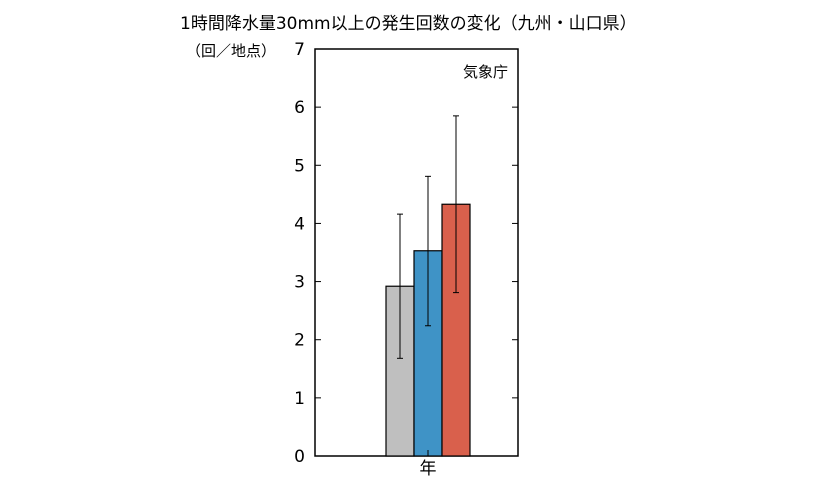  I want to click on y-axis-unit-label: （回／地点）, so click(231, 51).